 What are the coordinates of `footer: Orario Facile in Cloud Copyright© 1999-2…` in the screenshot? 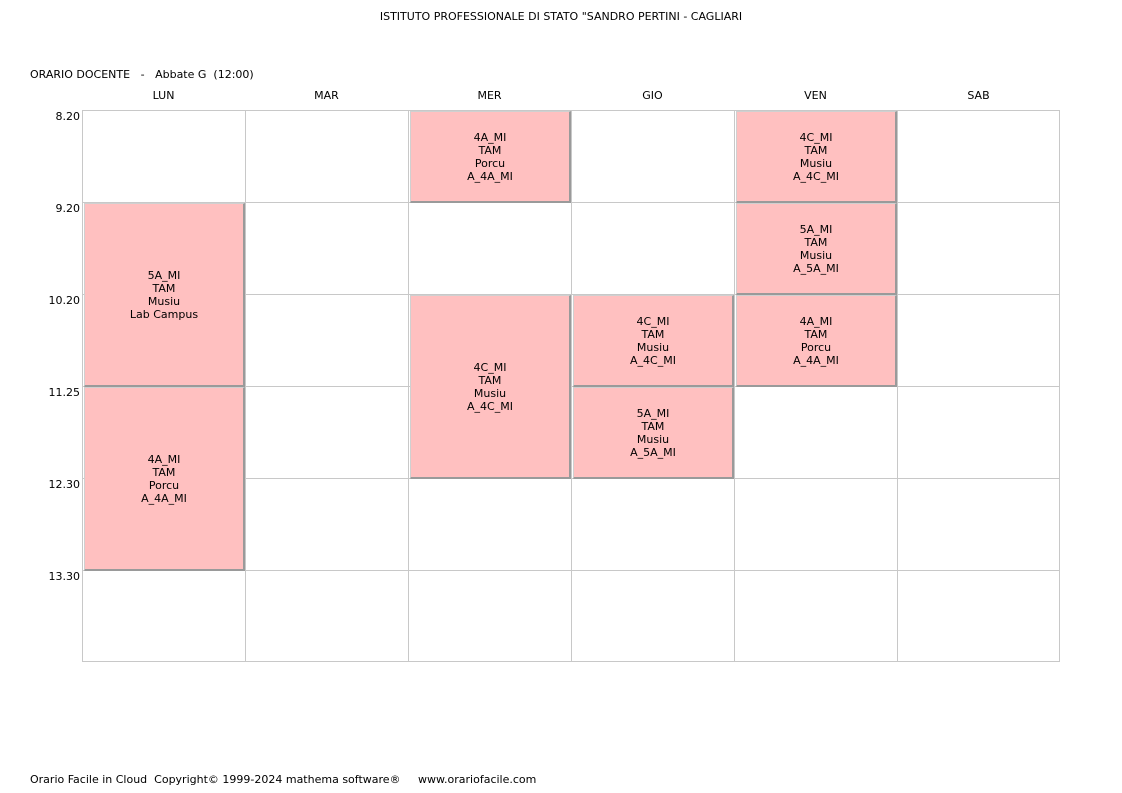 It's located at (283, 779).